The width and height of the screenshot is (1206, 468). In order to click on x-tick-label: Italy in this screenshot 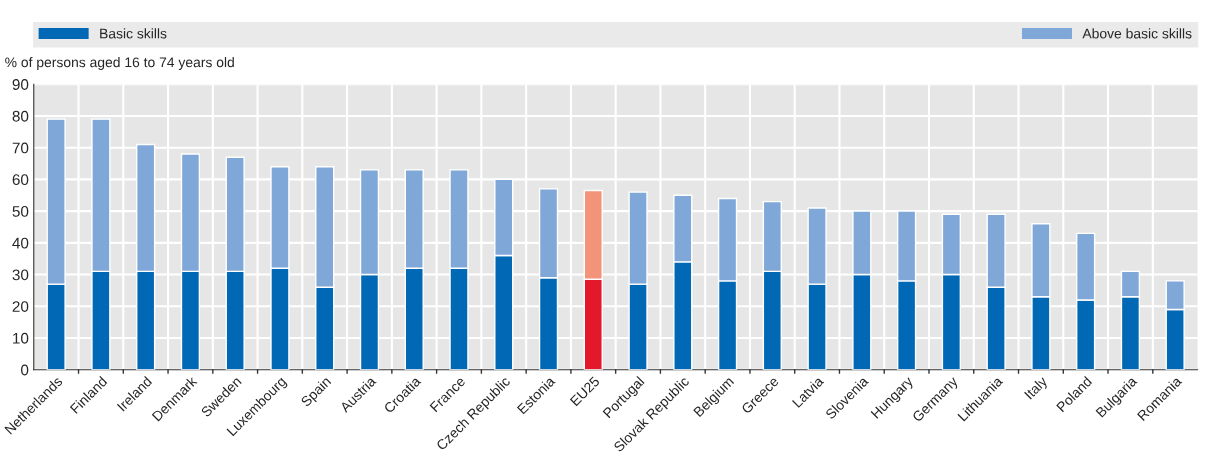, I will do `click(1037, 388)`.